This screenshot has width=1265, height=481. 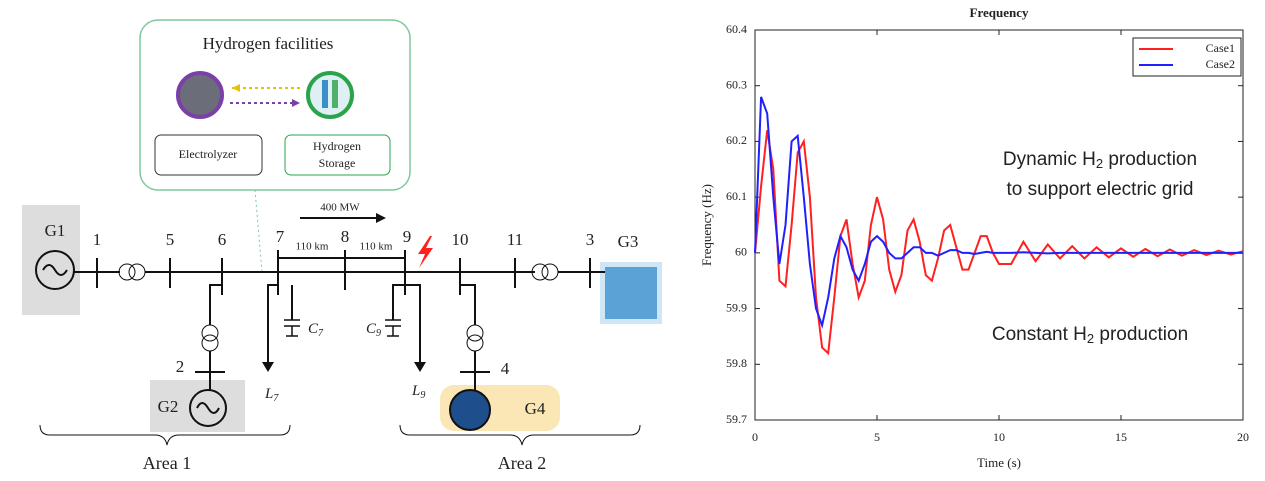 I want to click on storage-icon, so click(x=330, y=95).